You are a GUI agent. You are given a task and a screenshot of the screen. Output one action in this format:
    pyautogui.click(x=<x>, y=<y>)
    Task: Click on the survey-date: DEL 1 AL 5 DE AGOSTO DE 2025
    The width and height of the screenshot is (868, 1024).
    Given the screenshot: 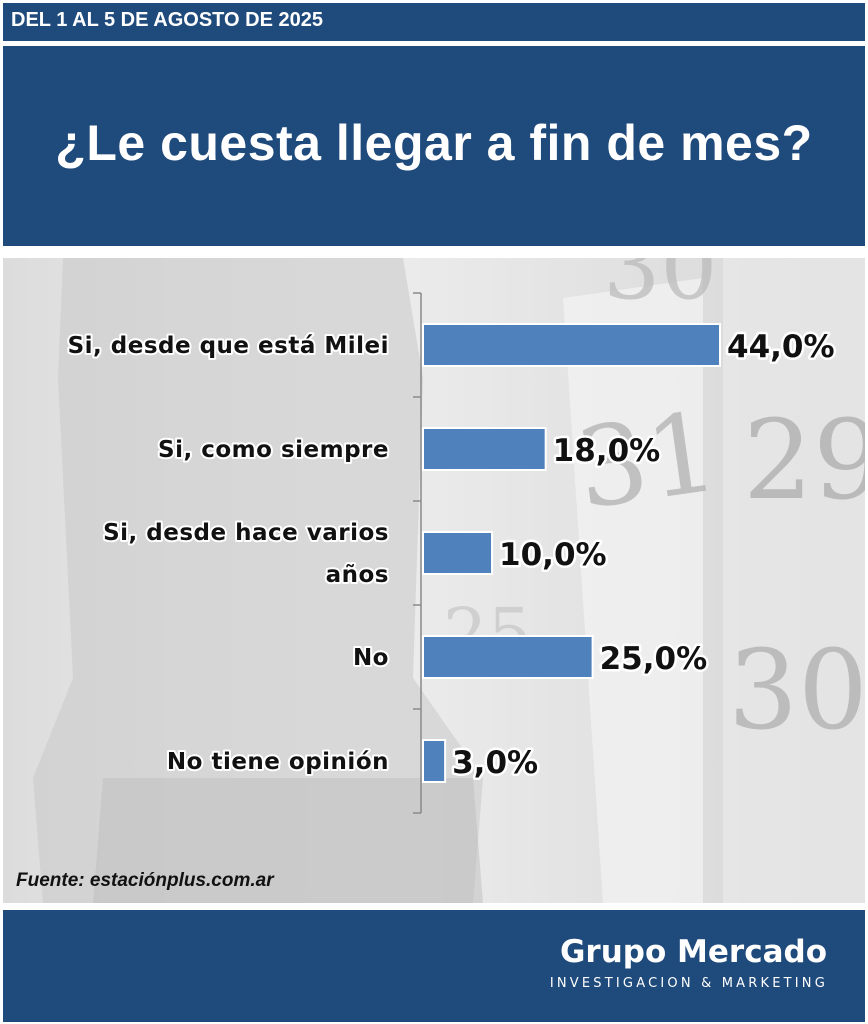 What is the action you would take?
    pyautogui.click(x=167, y=20)
    